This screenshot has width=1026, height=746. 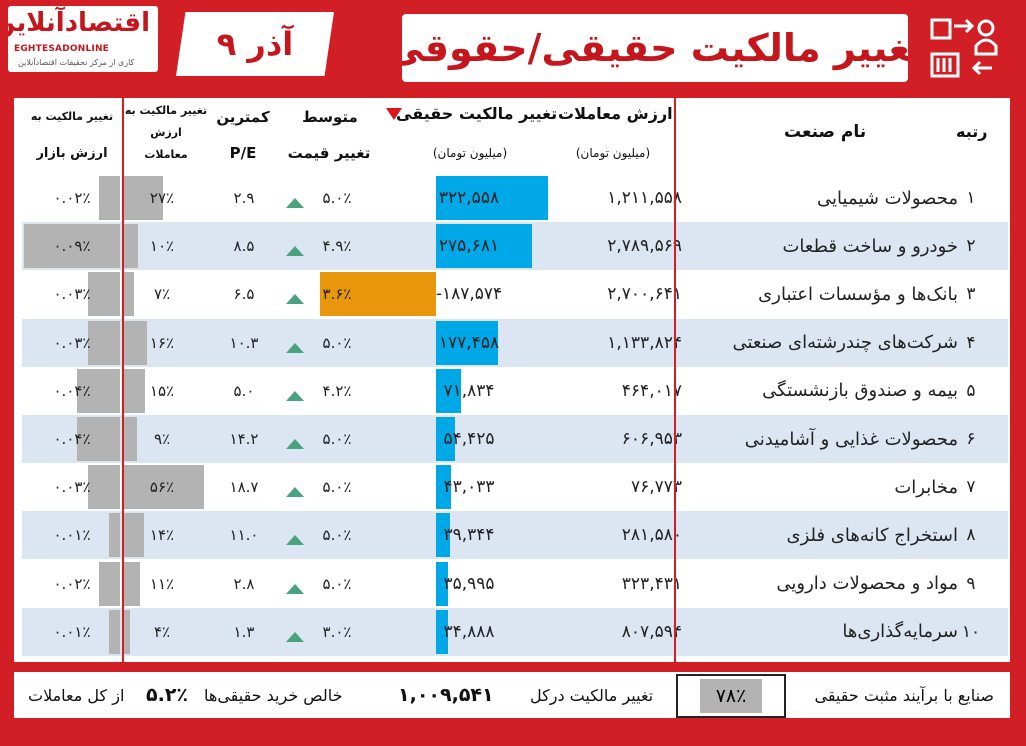 What do you see at coordinates (273, 695) in the screenshot?
I see `net-real-buy-label: خالص خرید حقیقی‌ها` at bounding box center [273, 695].